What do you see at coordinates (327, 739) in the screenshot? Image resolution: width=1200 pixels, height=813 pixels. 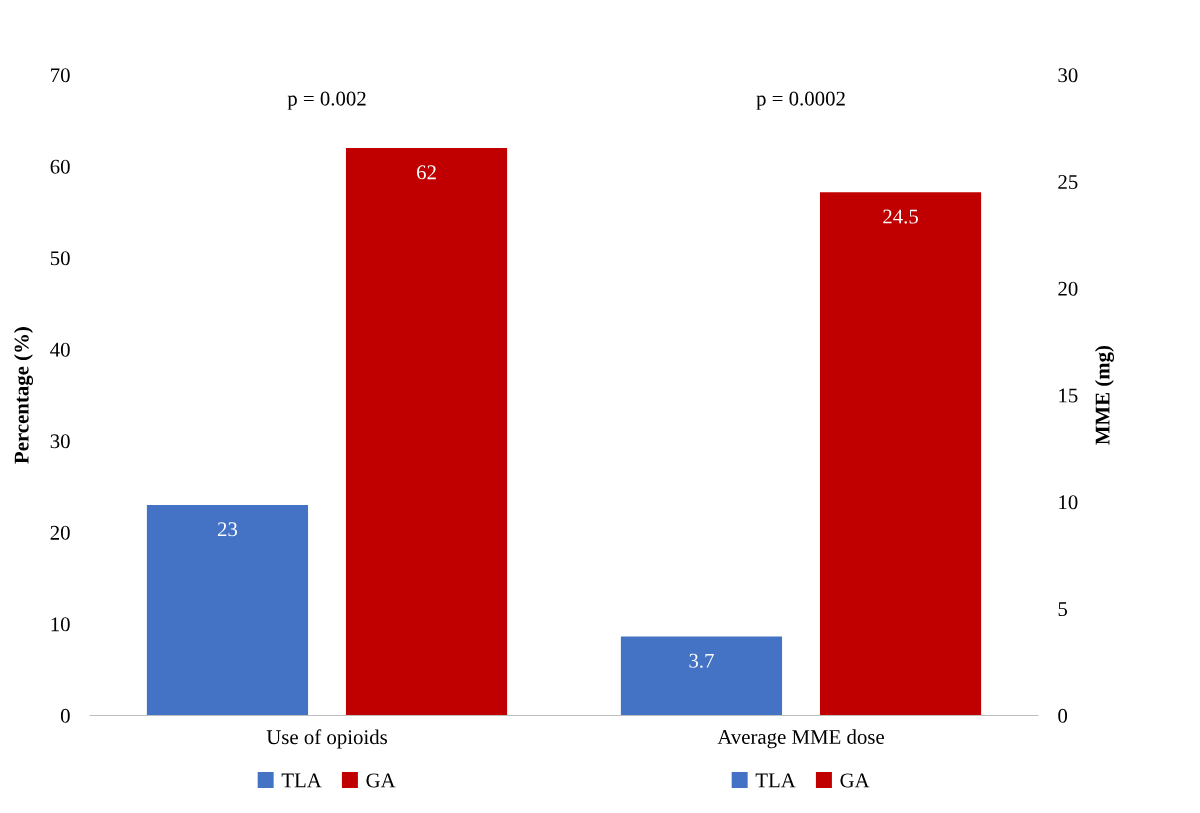 I see `x-tick-label: Use of opioids` at bounding box center [327, 739].